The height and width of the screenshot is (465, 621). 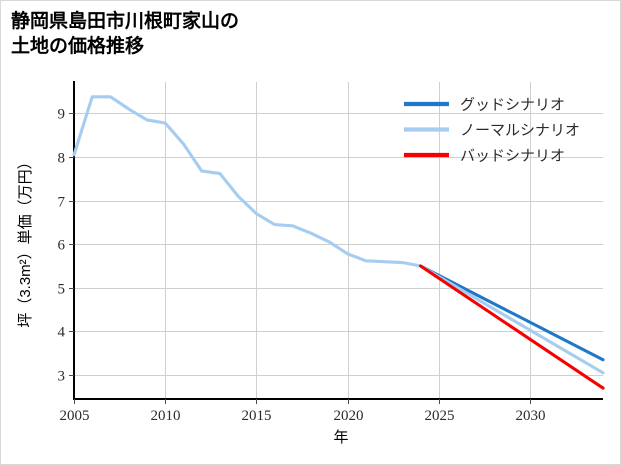 I want to click on x-tick-label: 2015, so click(x=257, y=416).